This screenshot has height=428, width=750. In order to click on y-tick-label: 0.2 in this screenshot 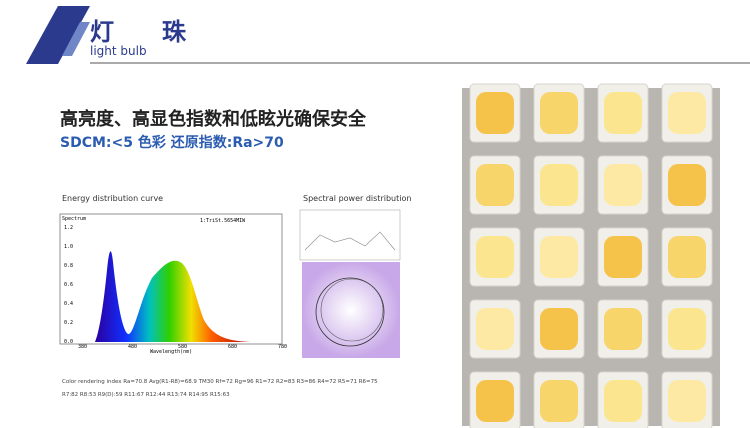, I will do `click(68, 323)`.